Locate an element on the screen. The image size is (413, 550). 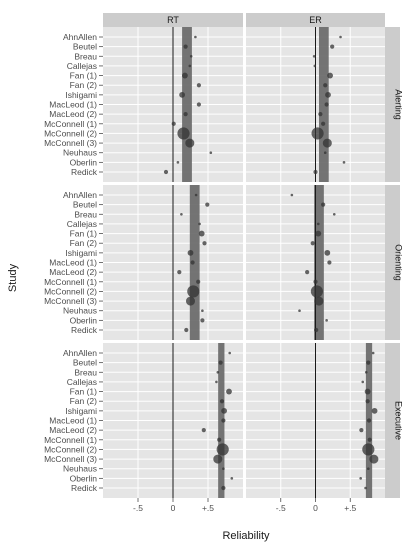
column-strip-rt is located at coordinates (173, 20).